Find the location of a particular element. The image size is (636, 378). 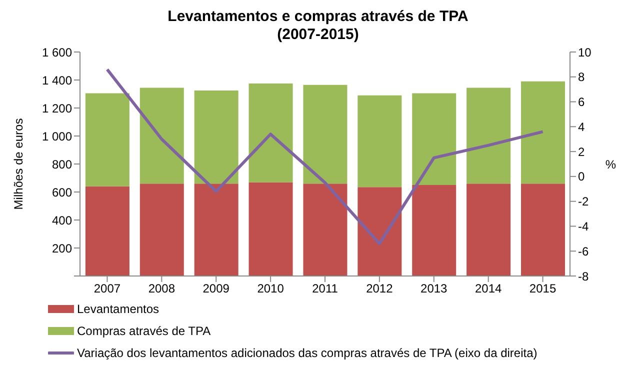

x-tick-label: 2015 is located at coordinates (542, 289).